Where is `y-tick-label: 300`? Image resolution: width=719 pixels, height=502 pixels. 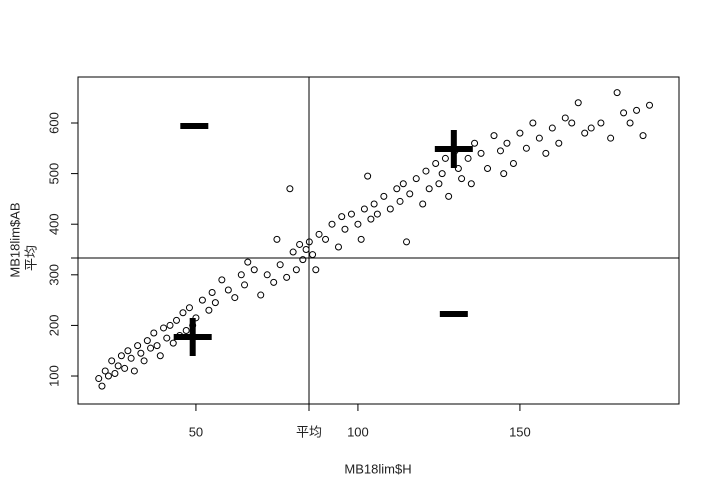 y-tick-label: 300 is located at coordinates (53, 275).